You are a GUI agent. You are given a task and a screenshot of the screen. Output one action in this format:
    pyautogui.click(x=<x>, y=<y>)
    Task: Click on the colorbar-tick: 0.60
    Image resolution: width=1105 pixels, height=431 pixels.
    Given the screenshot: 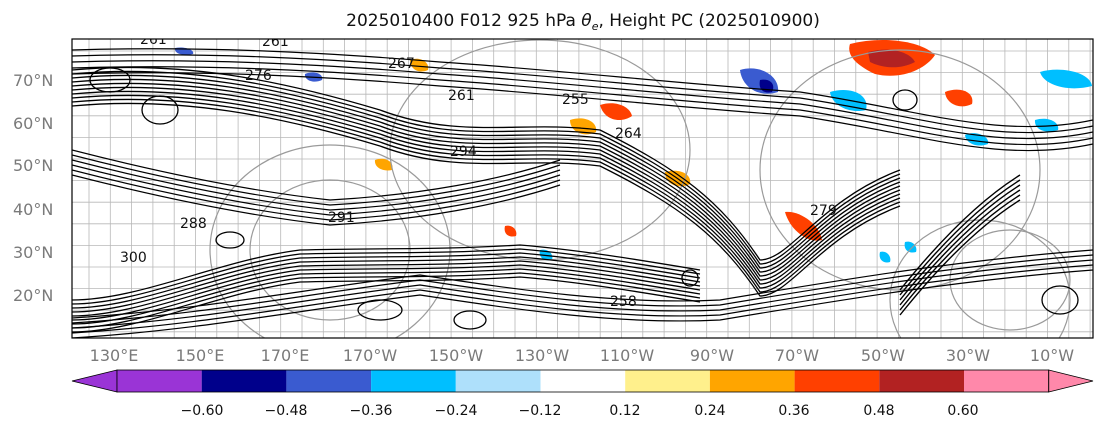 What is the action you would take?
    pyautogui.click(x=962, y=411)
    